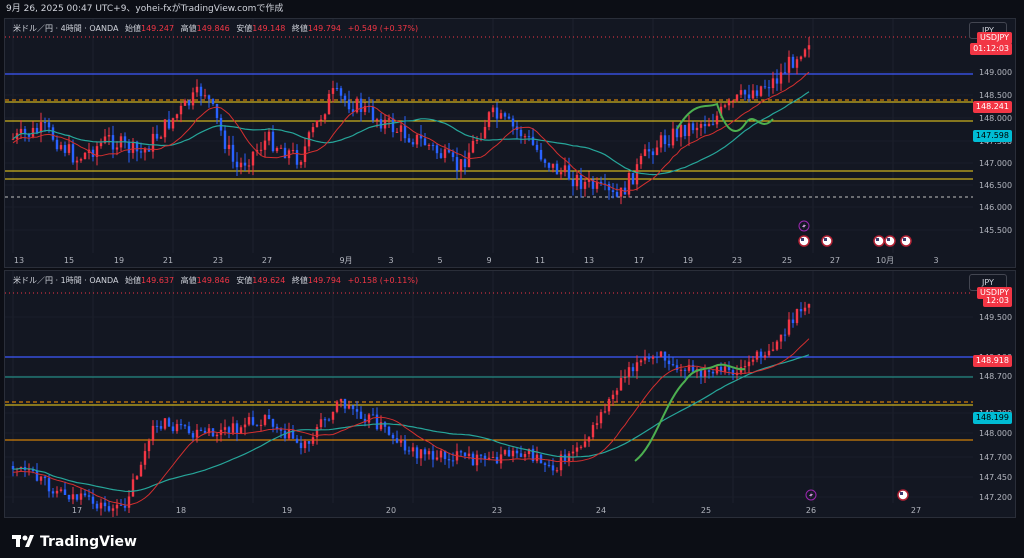  What do you see at coordinates (269, 280) in the screenshot?
I see `low-value: 149.624` at bounding box center [269, 280].